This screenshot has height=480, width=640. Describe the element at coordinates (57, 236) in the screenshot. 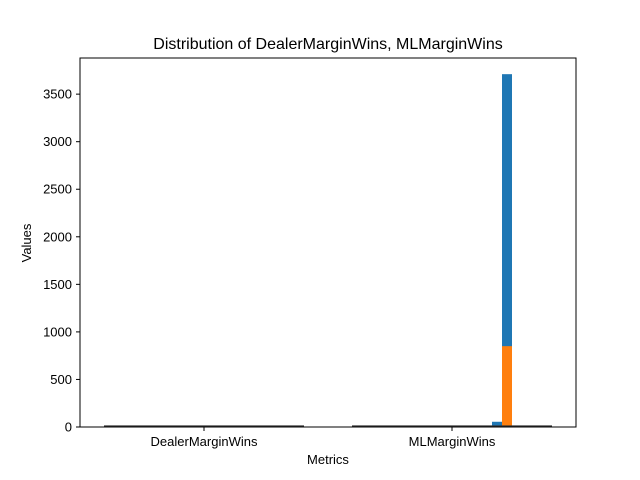

I see `y-tick-label: 2000` at that location.